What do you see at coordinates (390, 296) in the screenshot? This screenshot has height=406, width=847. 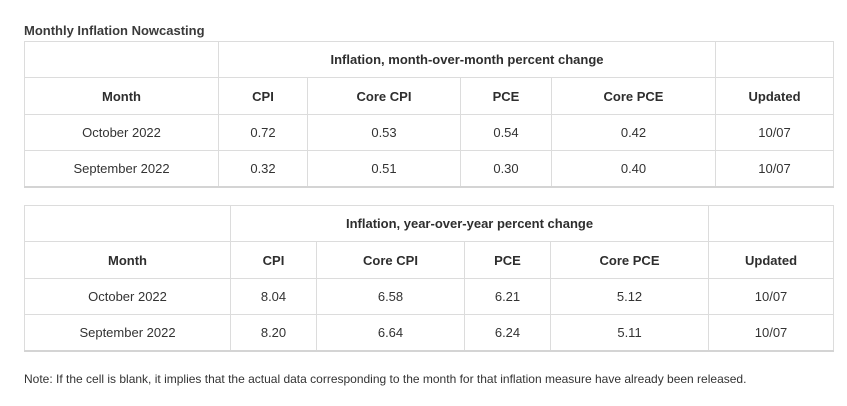 I see `cell-core-cpi: 6.58` at bounding box center [390, 296].